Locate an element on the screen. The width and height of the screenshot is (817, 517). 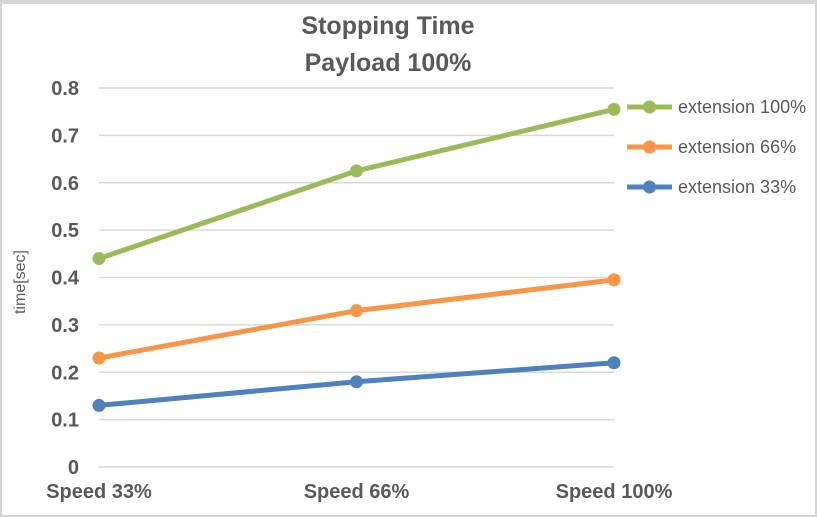
y-tick-label: 0.3 is located at coordinates (65, 326).